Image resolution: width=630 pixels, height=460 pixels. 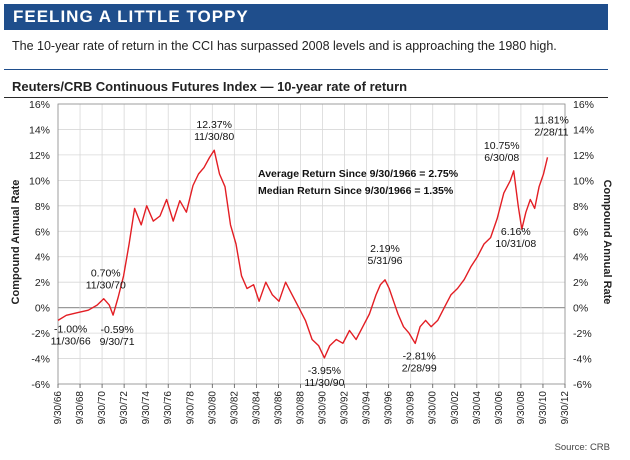 What do you see at coordinates (582, 385) in the screenshot?
I see `y-tick-label-right: -6%` at bounding box center [582, 385].